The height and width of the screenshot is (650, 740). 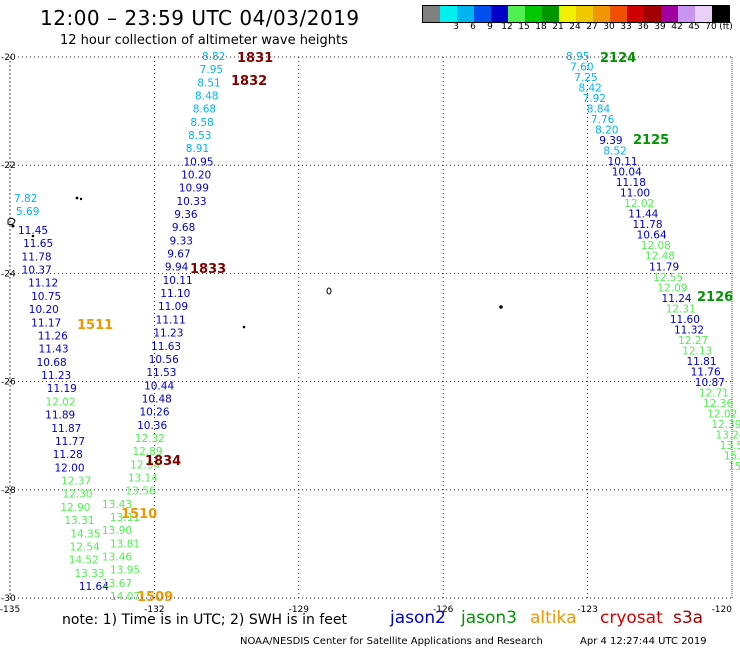 What do you see at coordinates (143, 478) in the screenshot?
I see `wave-height-value: 13.14` at bounding box center [143, 478].